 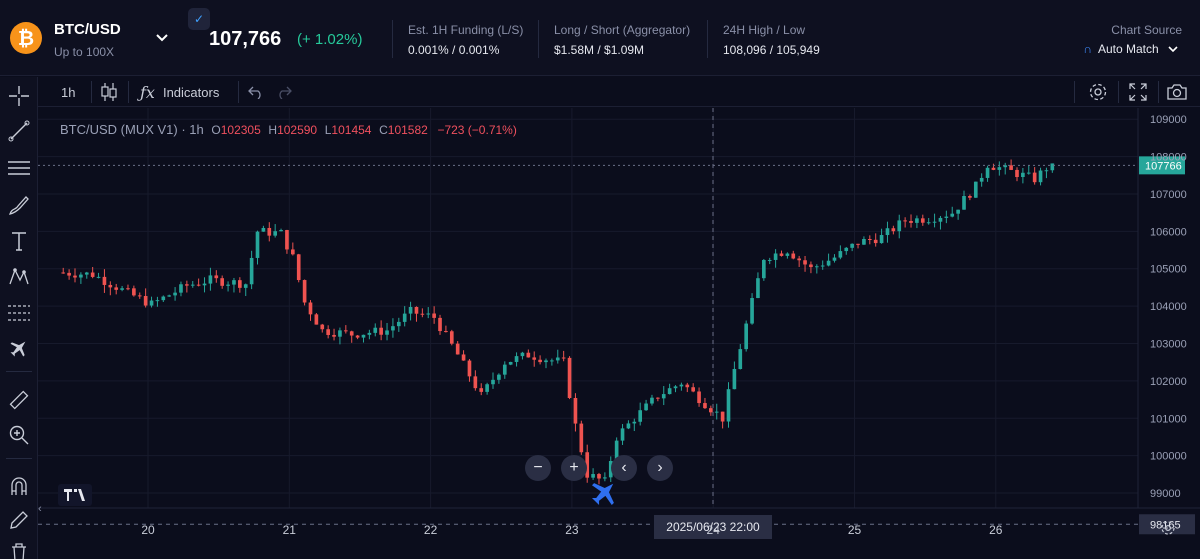 I want to click on chart-source-label: Chart Source, so click(x=1146, y=30).